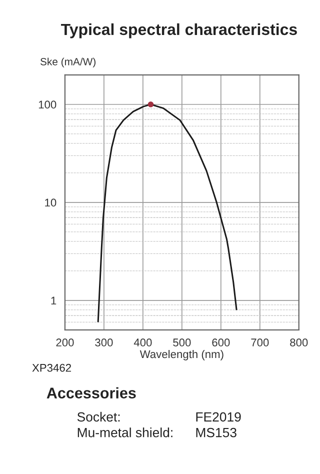 The image size is (320, 474). Describe the element at coordinates (53, 300) in the screenshot. I see `y-tick-label: 1` at that location.